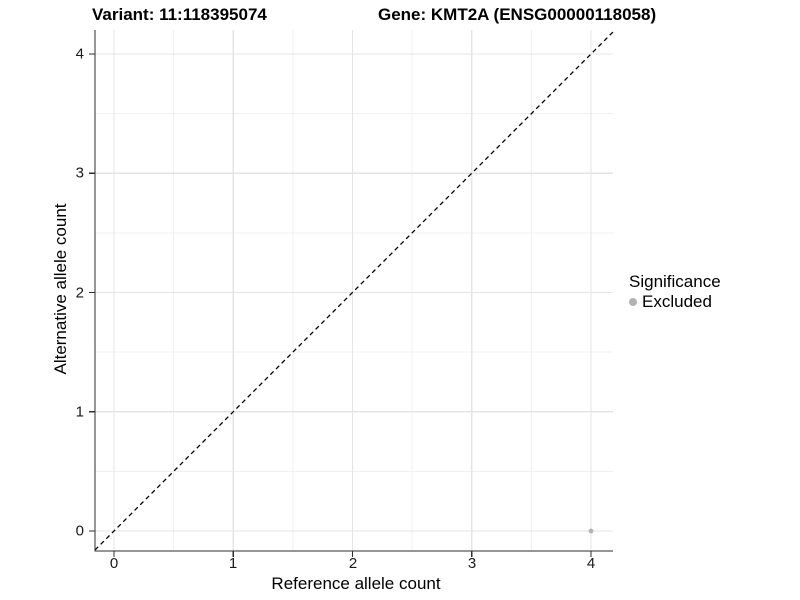 This screenshot has width=800, height=600. I want to click on y-tick-label-1: 1, so click(79, 412).